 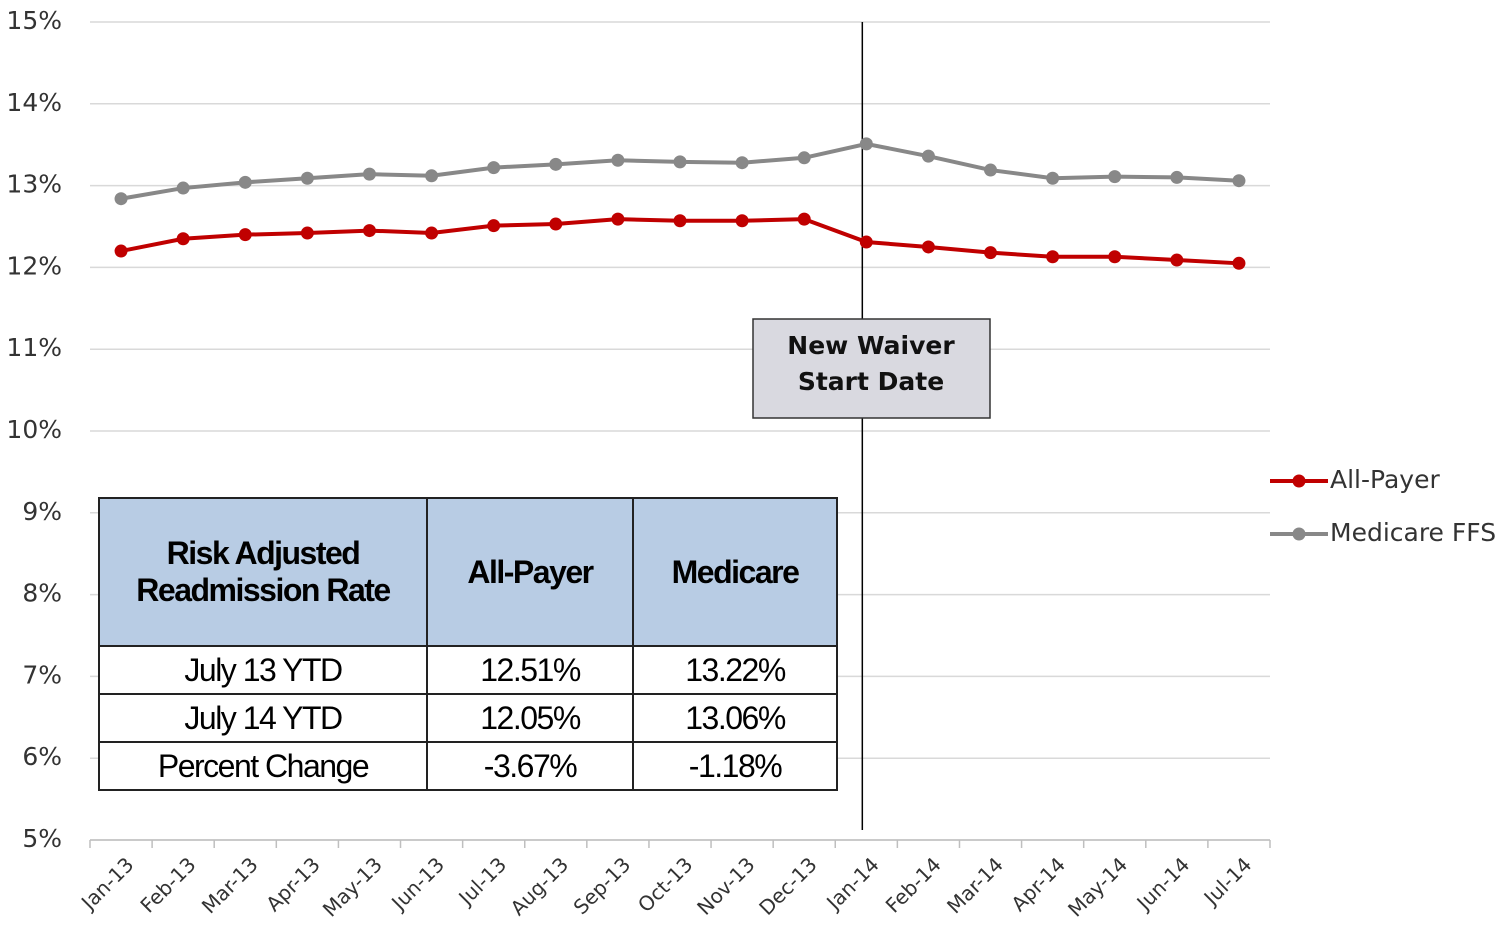 I want to click on x-tick-label: Apr-13, so click(x=293, y=884).